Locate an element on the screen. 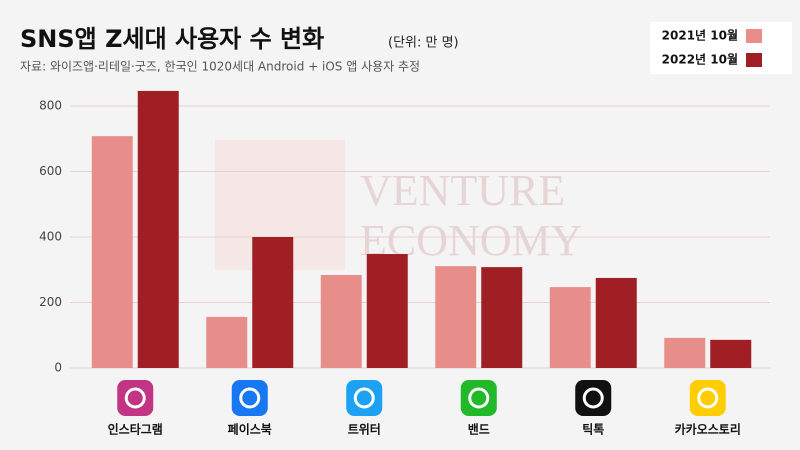 The image size is (800, 450). unit-note: (단위: 만 명) is located at coordinates (423, 43).